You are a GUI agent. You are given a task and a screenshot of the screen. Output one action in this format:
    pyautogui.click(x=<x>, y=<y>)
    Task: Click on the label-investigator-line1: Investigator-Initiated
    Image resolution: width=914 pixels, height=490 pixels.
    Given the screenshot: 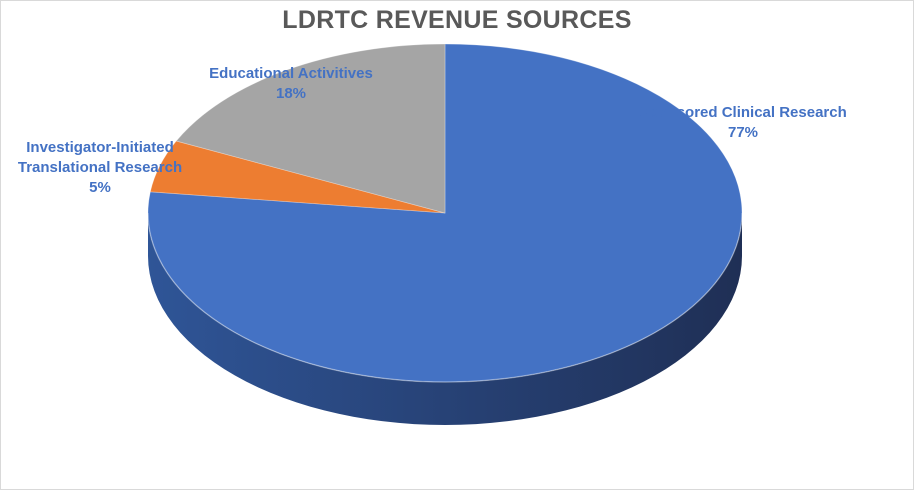 What is the action you would take?
    pyautogui.click(x=100, y=147)
    